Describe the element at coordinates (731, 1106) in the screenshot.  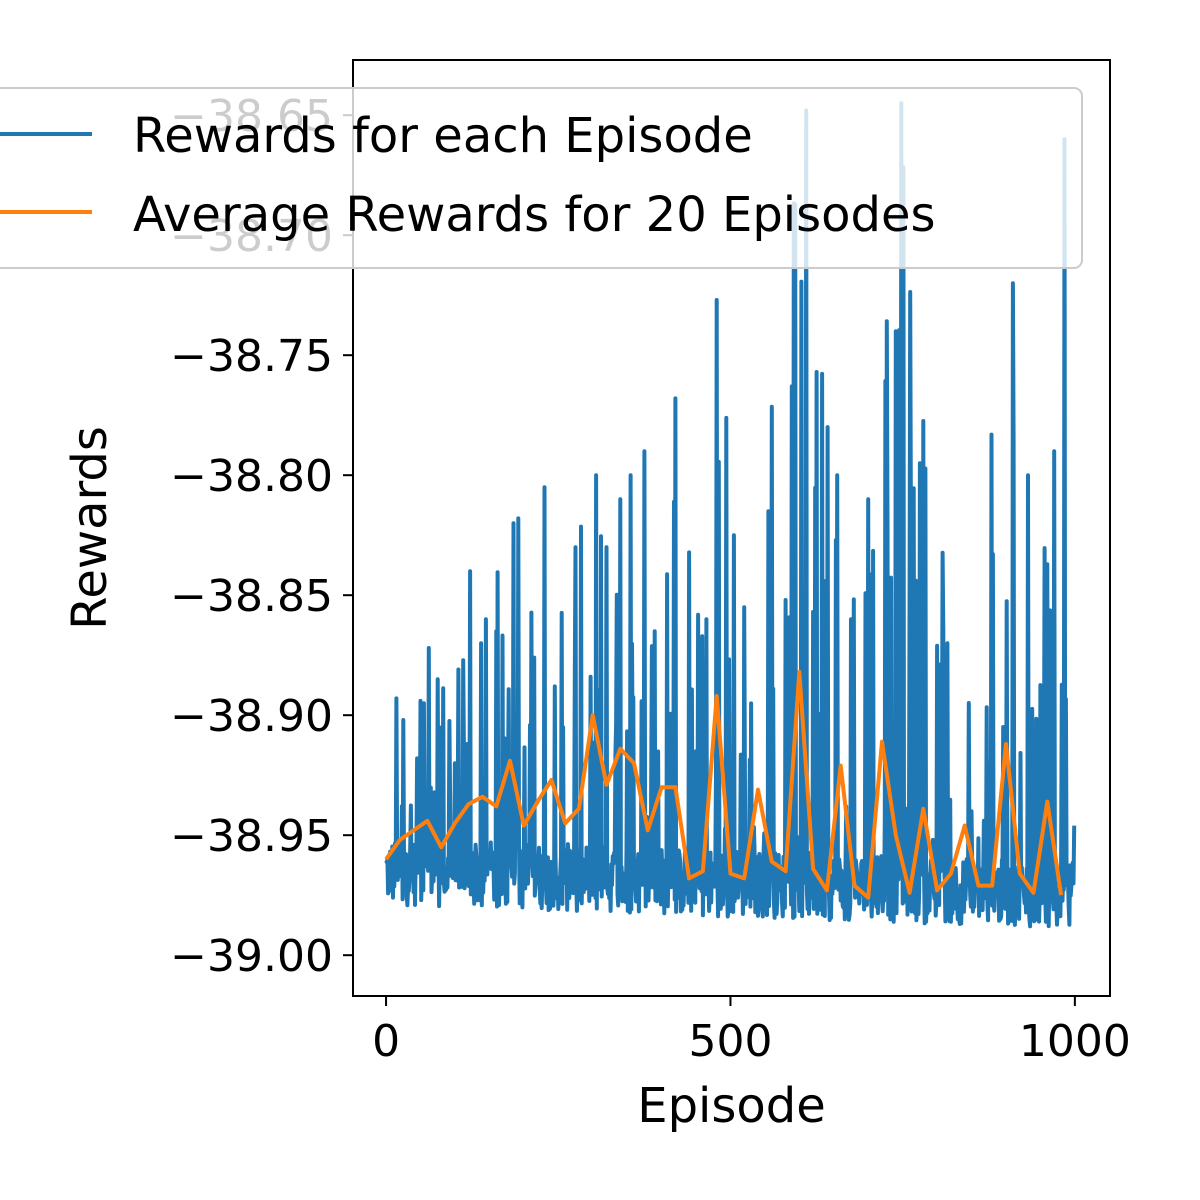
I see `x-axis-label: Episode` at that location.